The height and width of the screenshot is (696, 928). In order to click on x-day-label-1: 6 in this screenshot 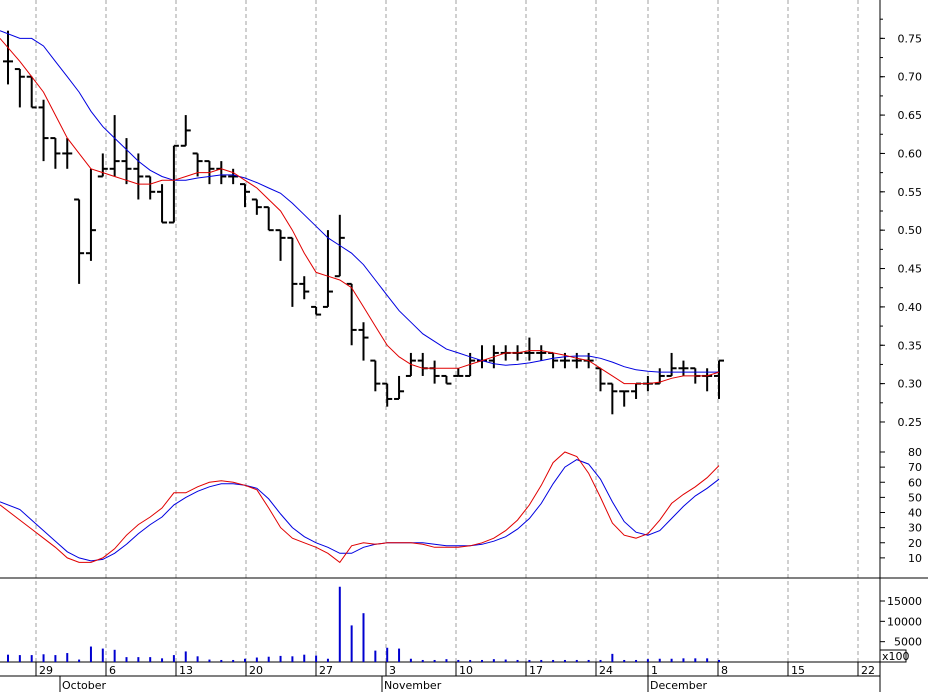, I will do `click(112, 670)`.